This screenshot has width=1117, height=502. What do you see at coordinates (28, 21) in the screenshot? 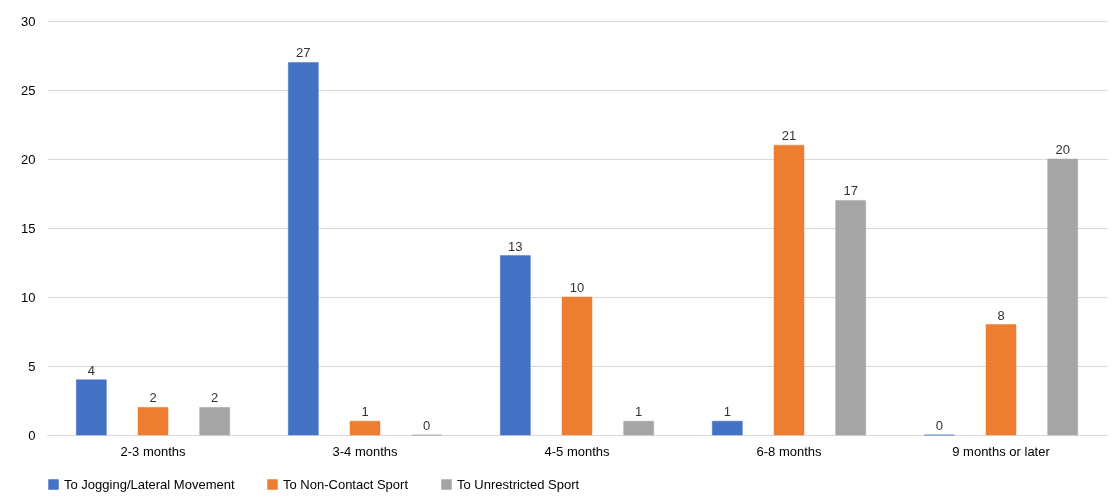
I see `y-tick-label: 30` at bounding box center [28, 21].